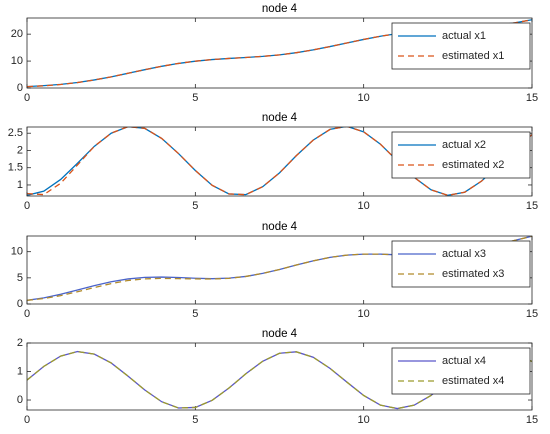 The height and width of the screenshot is (434, 550). What do you see at coordinates (15, 133) in the screenshot?
I see `y-tick-label: 2.5` at bounding box center [15, 133].